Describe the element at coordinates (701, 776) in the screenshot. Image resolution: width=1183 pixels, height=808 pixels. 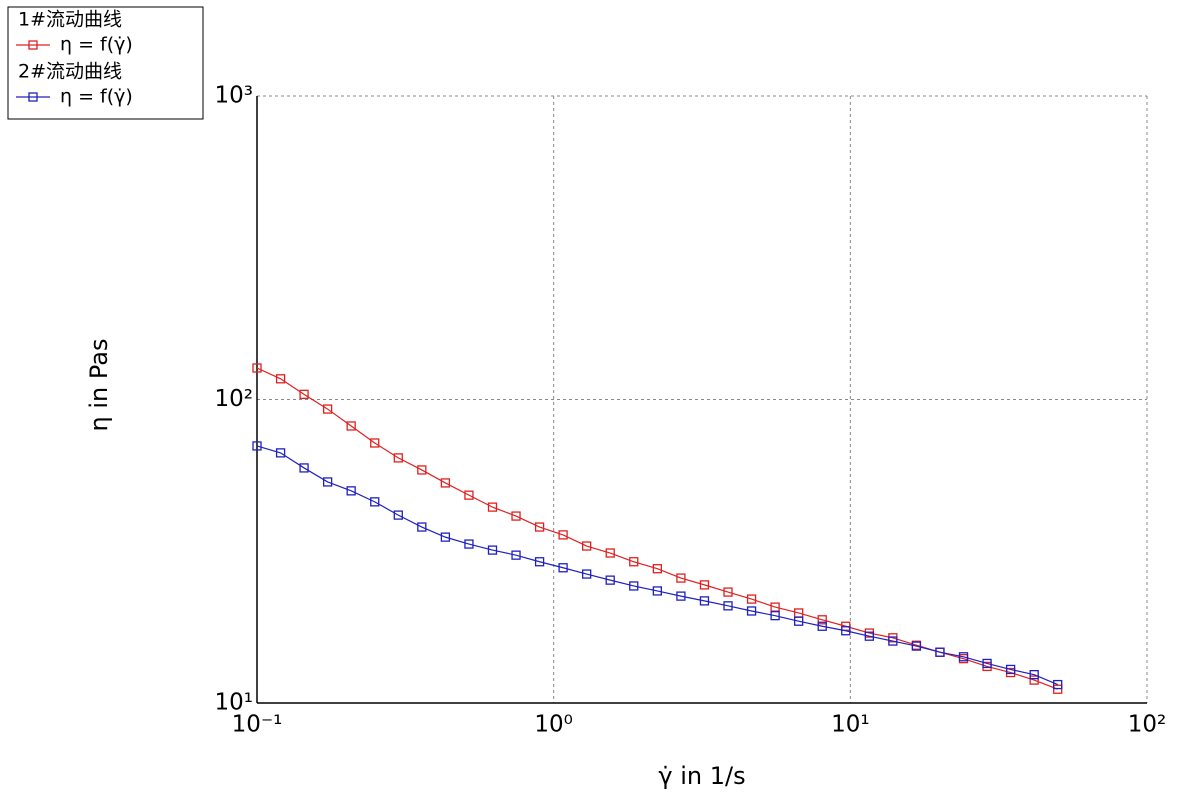
I see `x-axis-title: γ̇ in 1/s` at that location.